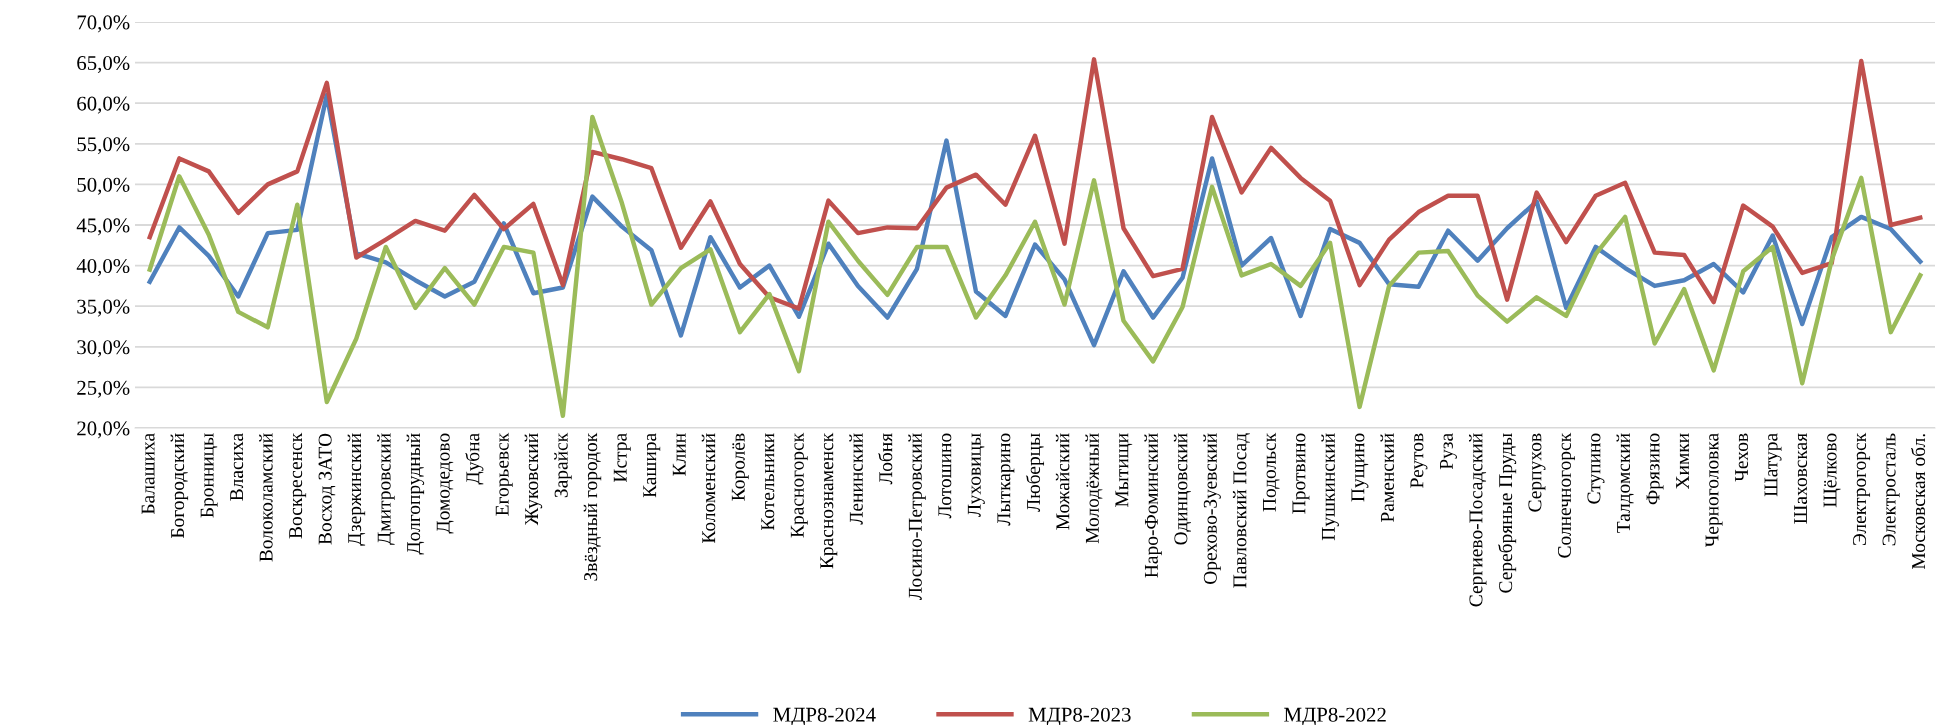 This screenshot has width=1944, height=725. I want to click on x-tick-label: Луховицы, so click(976, 475).